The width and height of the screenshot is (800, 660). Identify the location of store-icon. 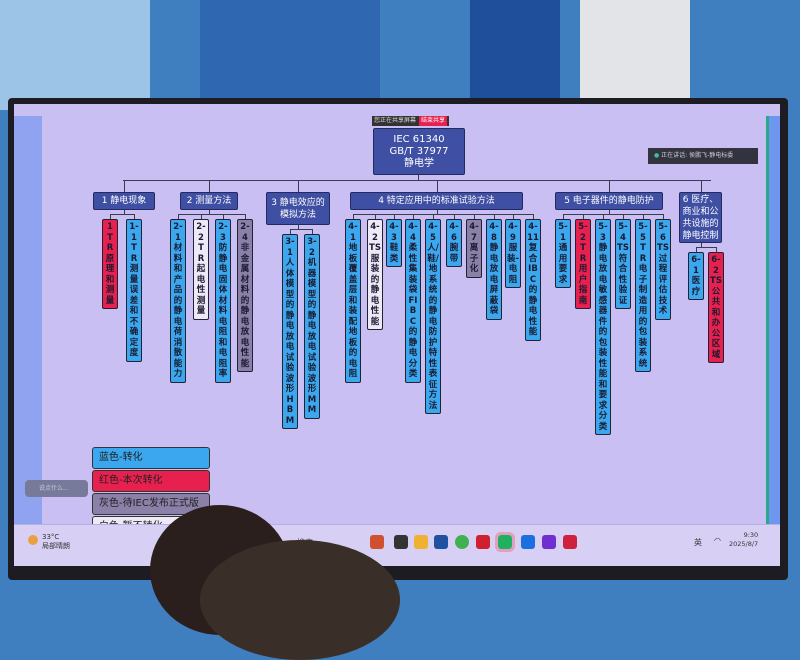
(441, 542).